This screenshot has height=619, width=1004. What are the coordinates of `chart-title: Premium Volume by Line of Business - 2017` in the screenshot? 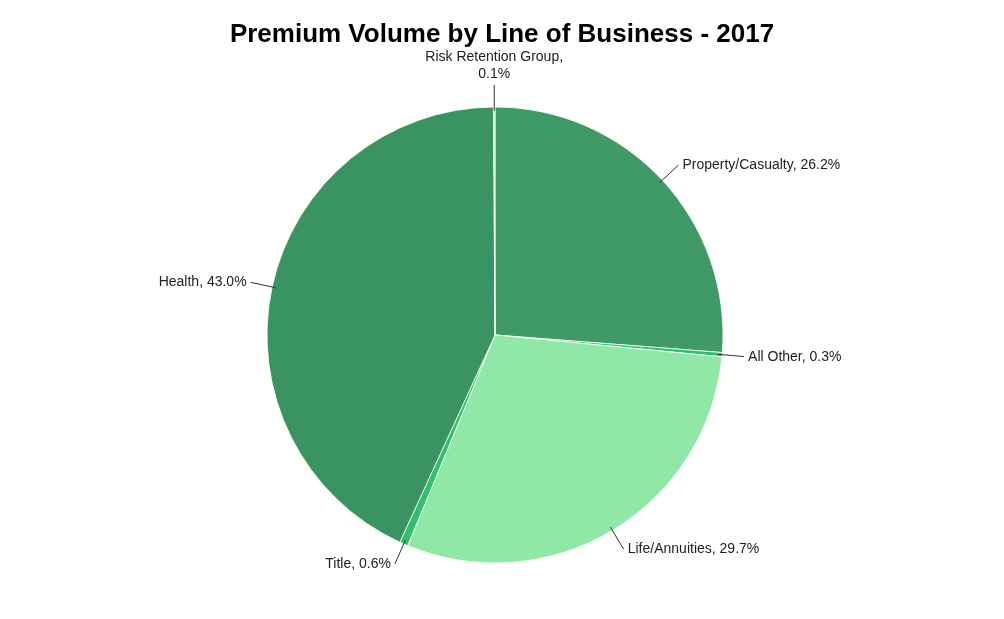 It's located at (502, 33).